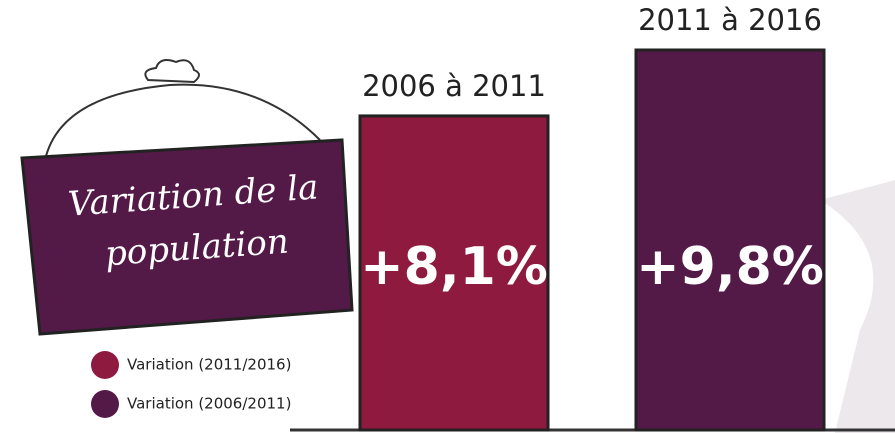 The height and width of the screenshot is (433, 895). Describe the element at coordinates (182, 122) in the screenshot. I see `sign-string` at that location.